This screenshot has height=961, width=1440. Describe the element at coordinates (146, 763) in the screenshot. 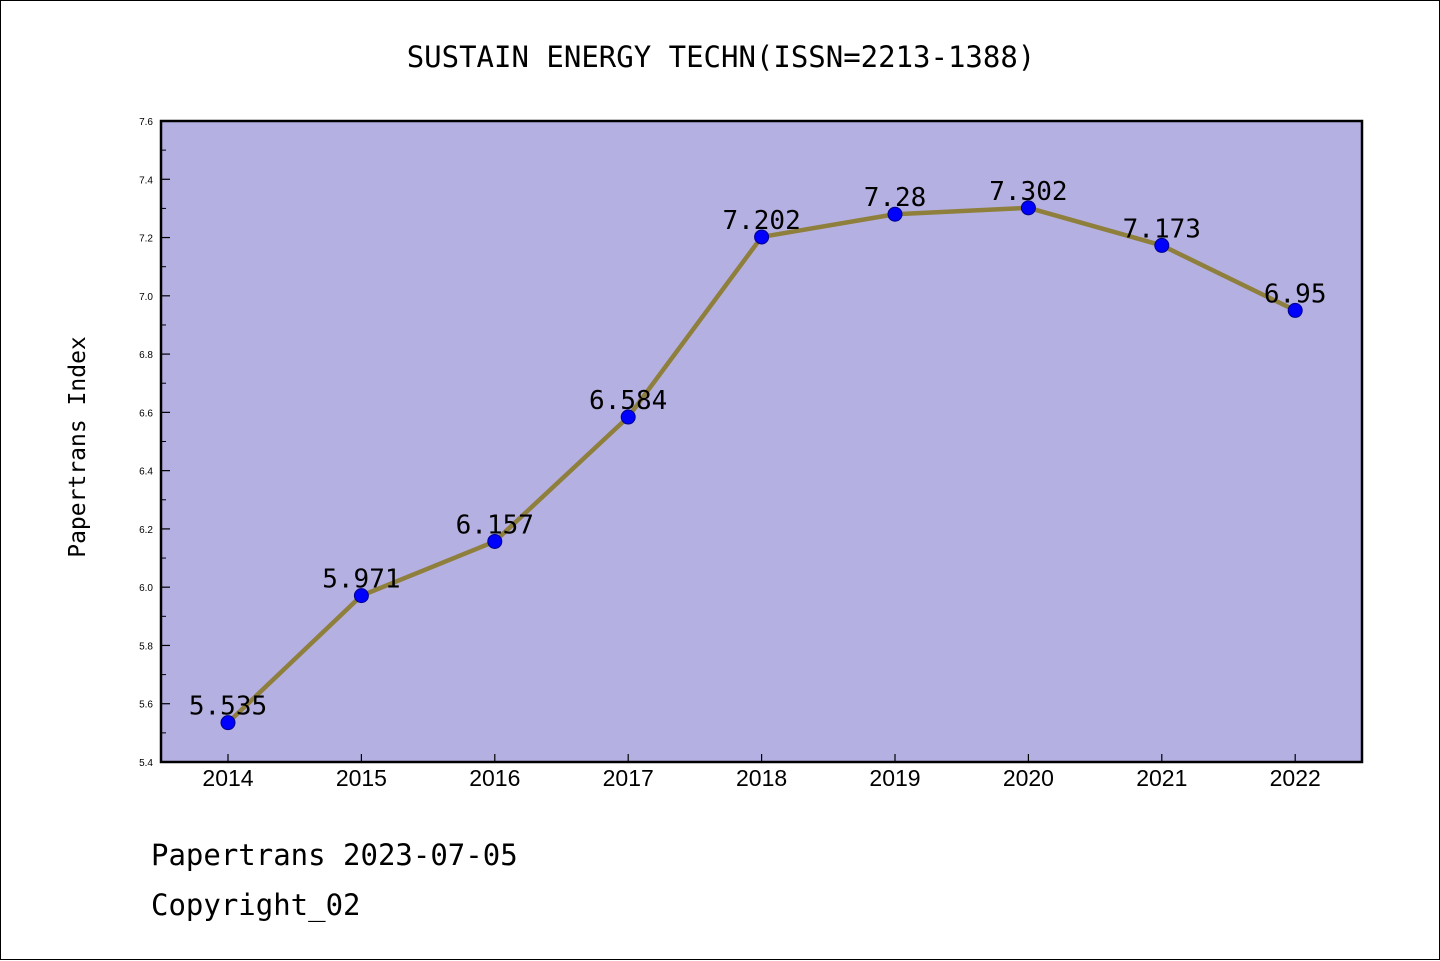

I see `y-tick-label: 5.4` at that location.